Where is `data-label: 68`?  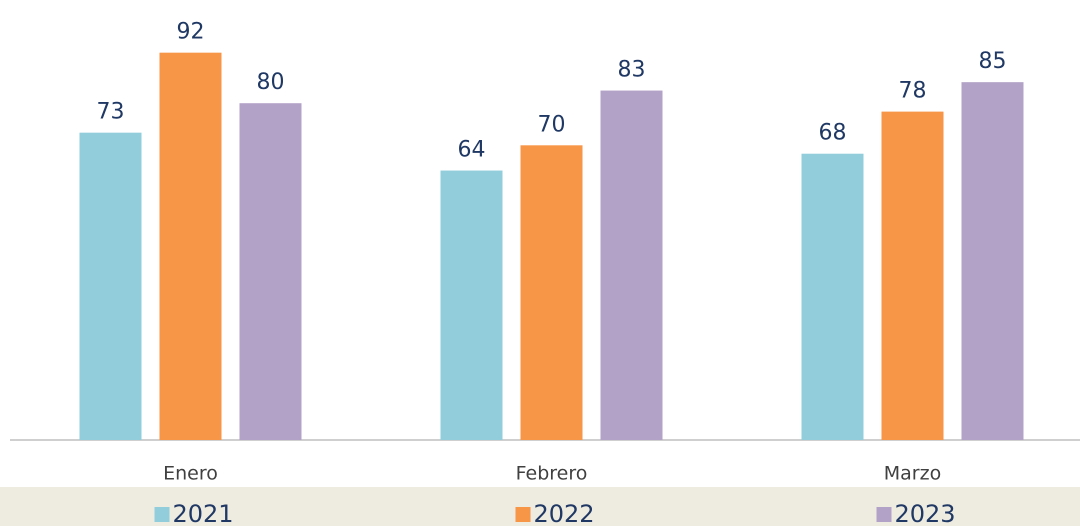
data-label: 68 is located at coordinates (833, 133).